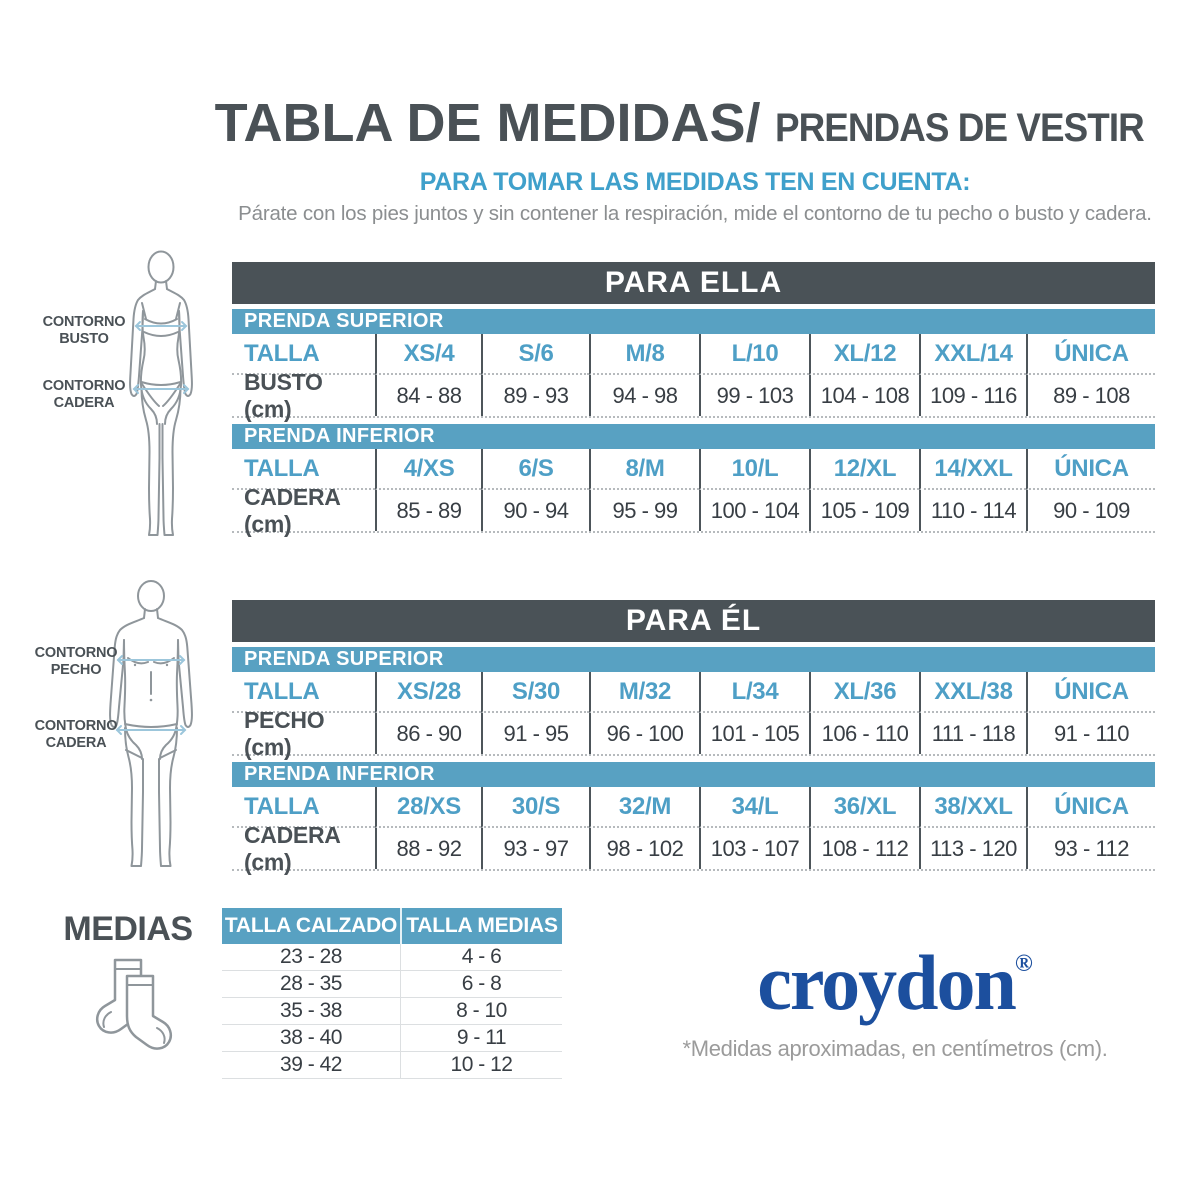  Describe the element at coordinates (972, 807) in the screenshot. I see `size-cell: 38/XXL` at that location.